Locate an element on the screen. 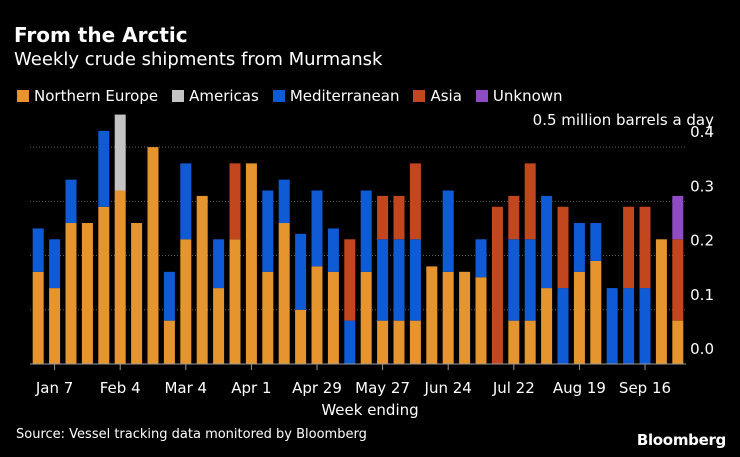 This screenshot has width=740, height=457. legend-item-mediterranean: Mediterranean is located at coordinates (336, 96).